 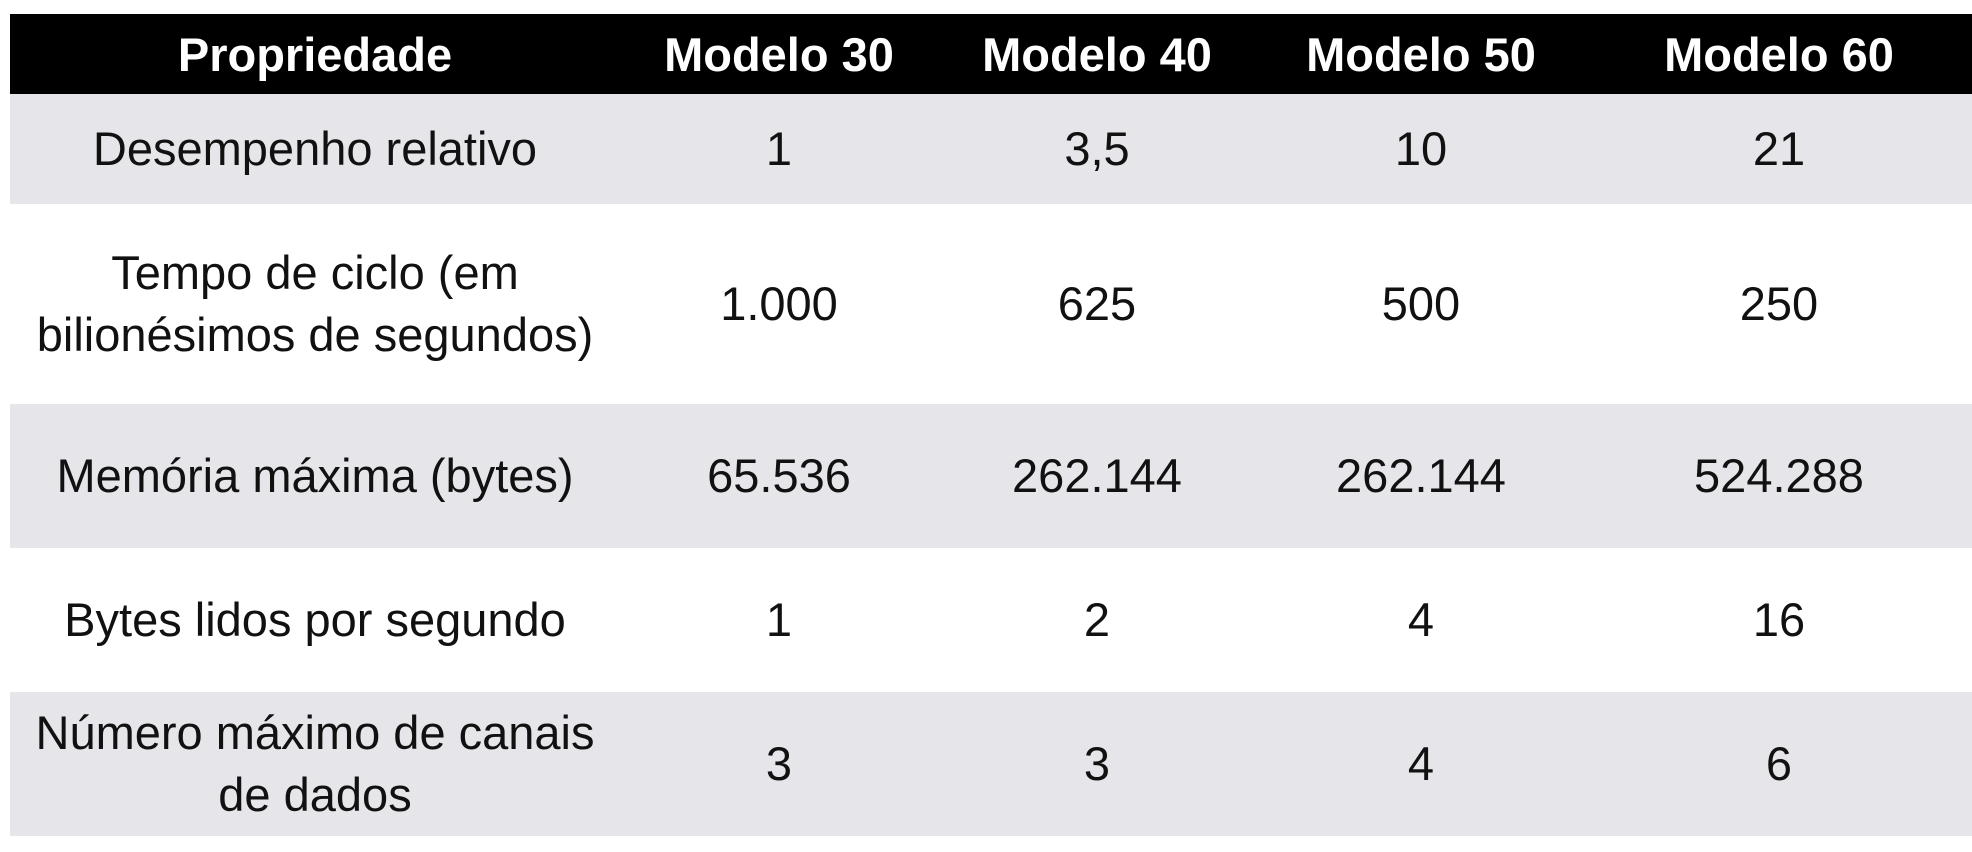 What do you see at coordinates (315, 619) in the screenshot?
I see `property-cell: Bytes lidos por segundo` at bounding box center [315, 619].